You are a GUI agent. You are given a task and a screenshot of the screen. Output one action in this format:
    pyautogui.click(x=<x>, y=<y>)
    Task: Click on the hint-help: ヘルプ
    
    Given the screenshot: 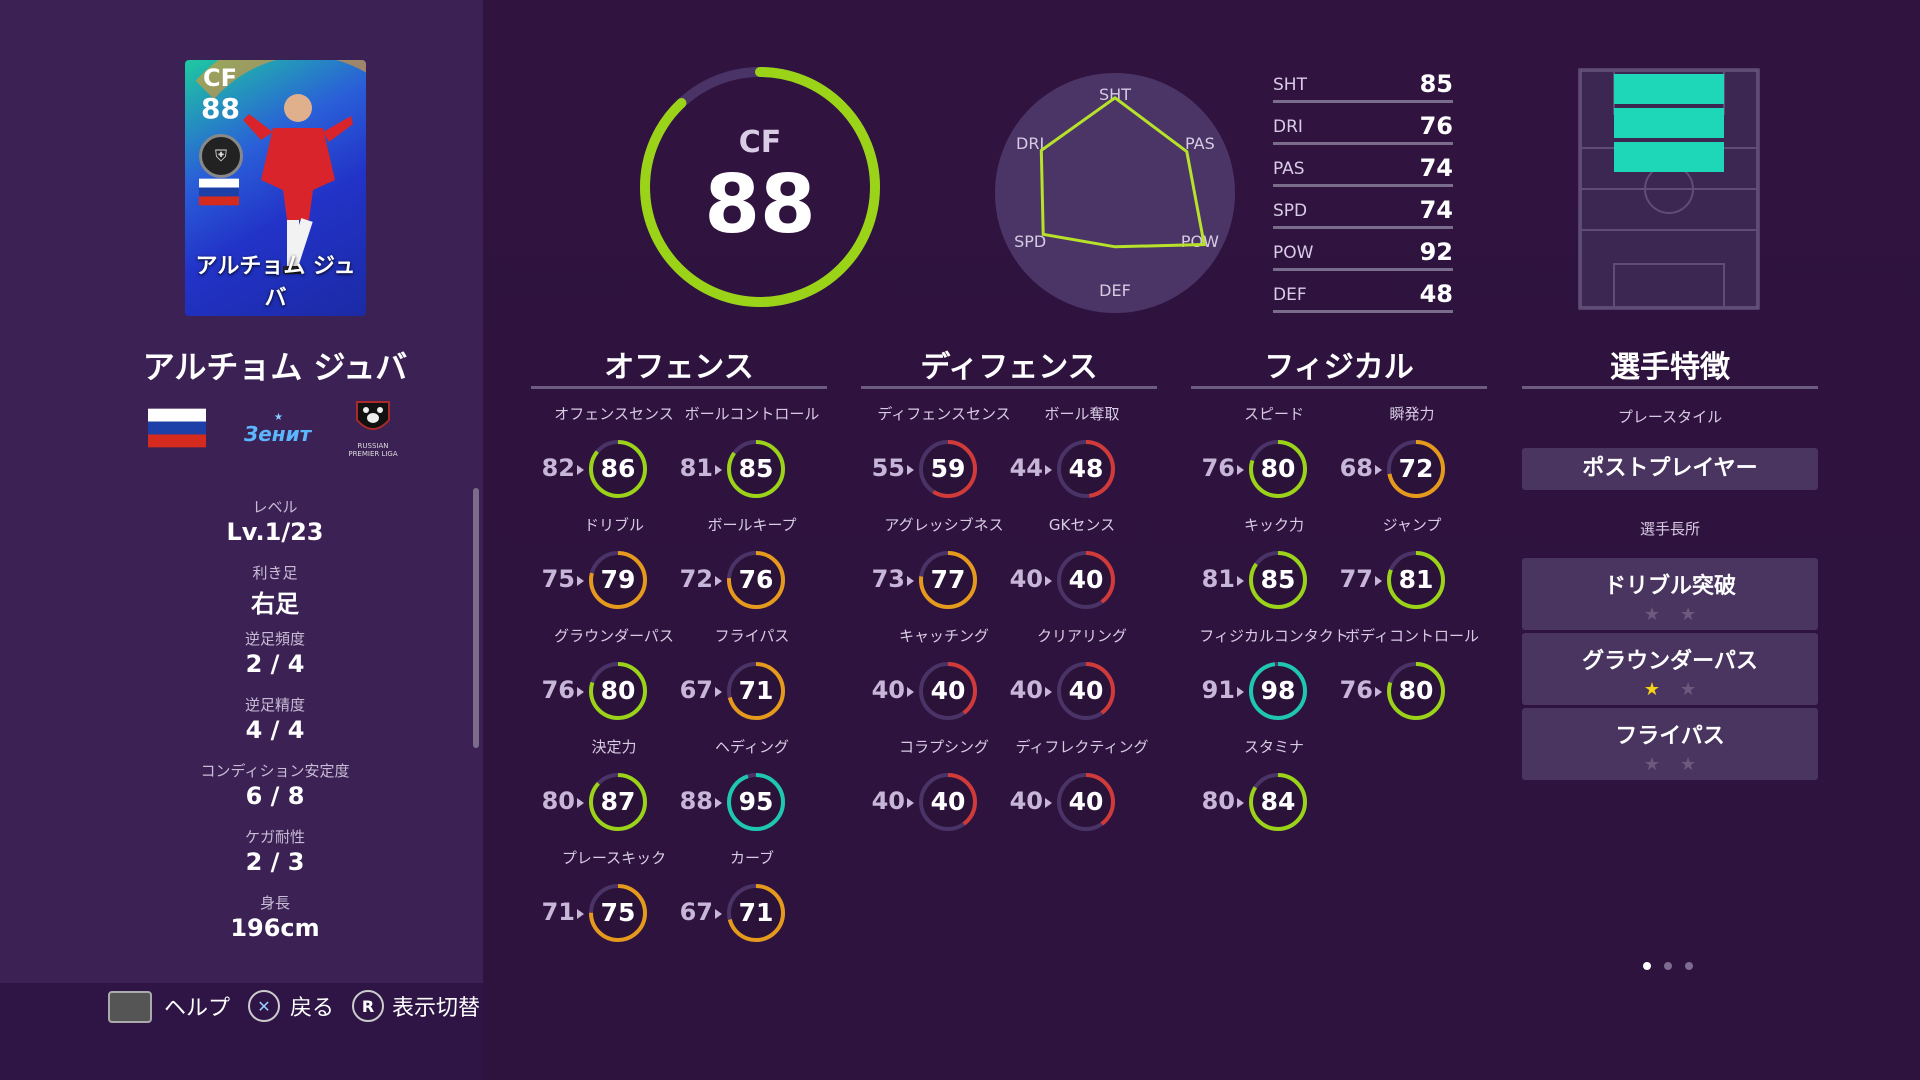 What is the action you would take?
    pyautogui.click(x=197, y=1008)
    